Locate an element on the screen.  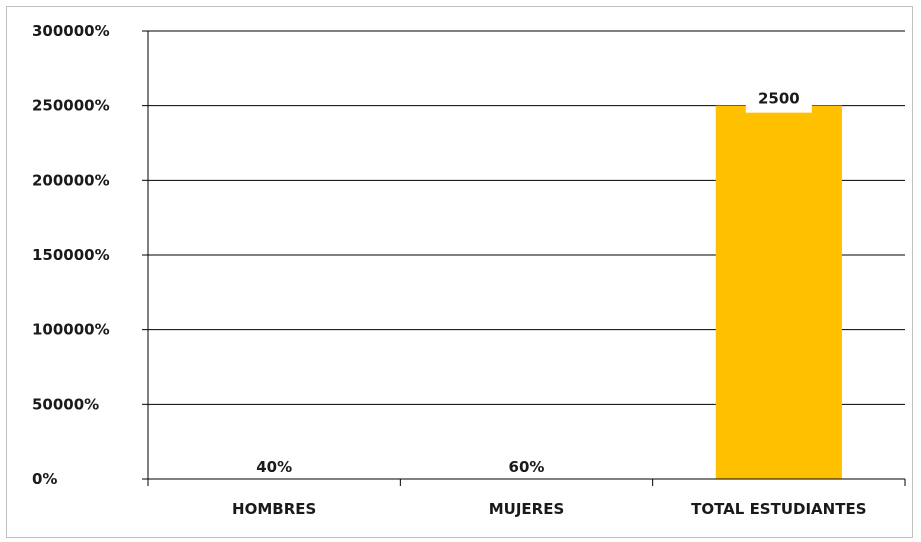
y-axis-tick-label: 200000% is located at coordinates (71, 180).